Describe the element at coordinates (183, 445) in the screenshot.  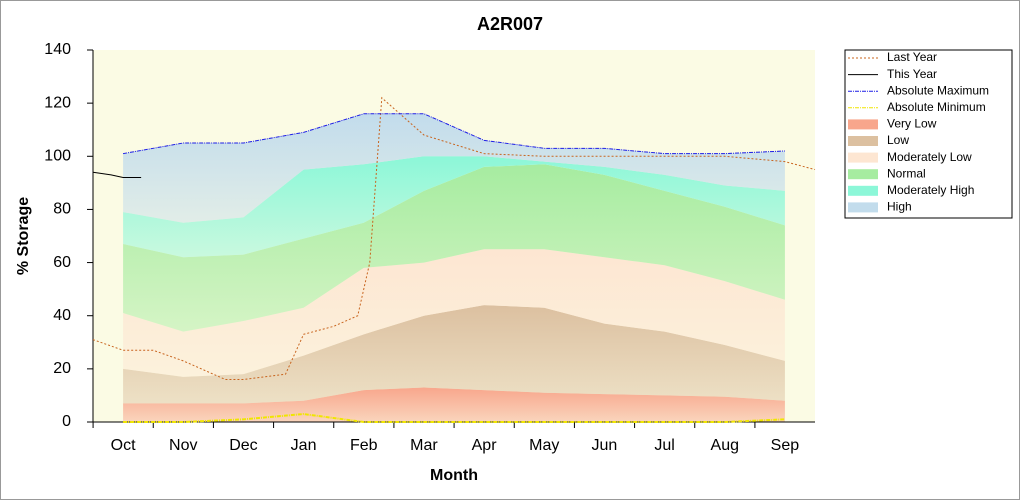
I see `x-tick-label: Nov` at that location.